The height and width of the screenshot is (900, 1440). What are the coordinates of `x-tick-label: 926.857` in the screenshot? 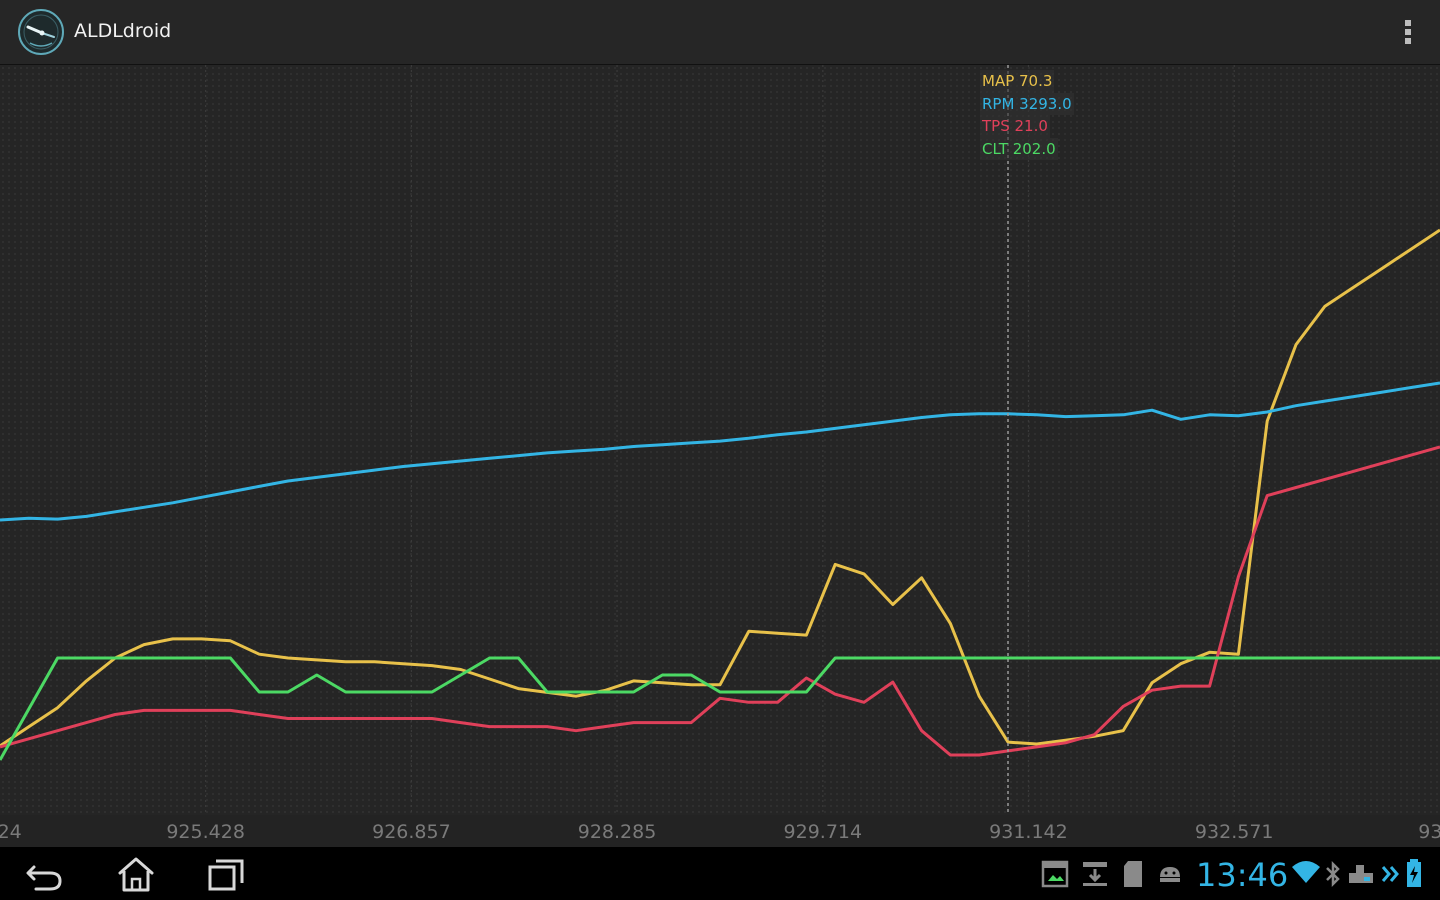 It's located at (411, 832).